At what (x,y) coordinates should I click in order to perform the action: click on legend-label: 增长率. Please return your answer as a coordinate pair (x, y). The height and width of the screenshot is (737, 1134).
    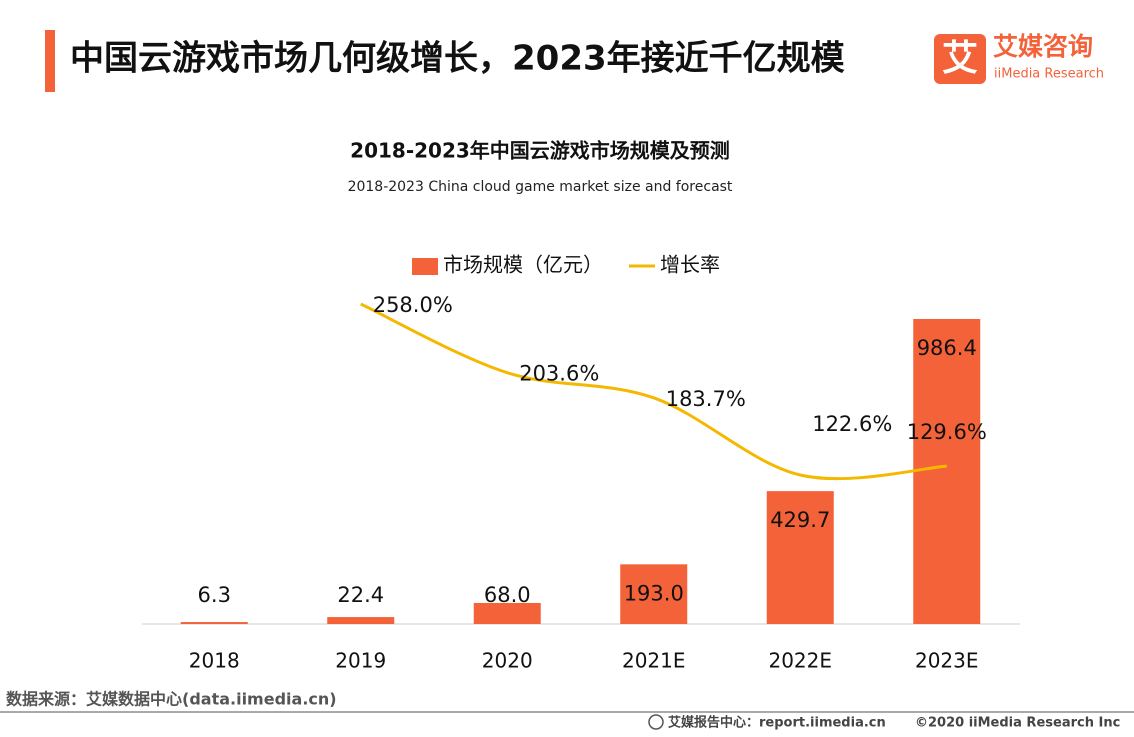
    Looking at the image, I should click on (690, 265).